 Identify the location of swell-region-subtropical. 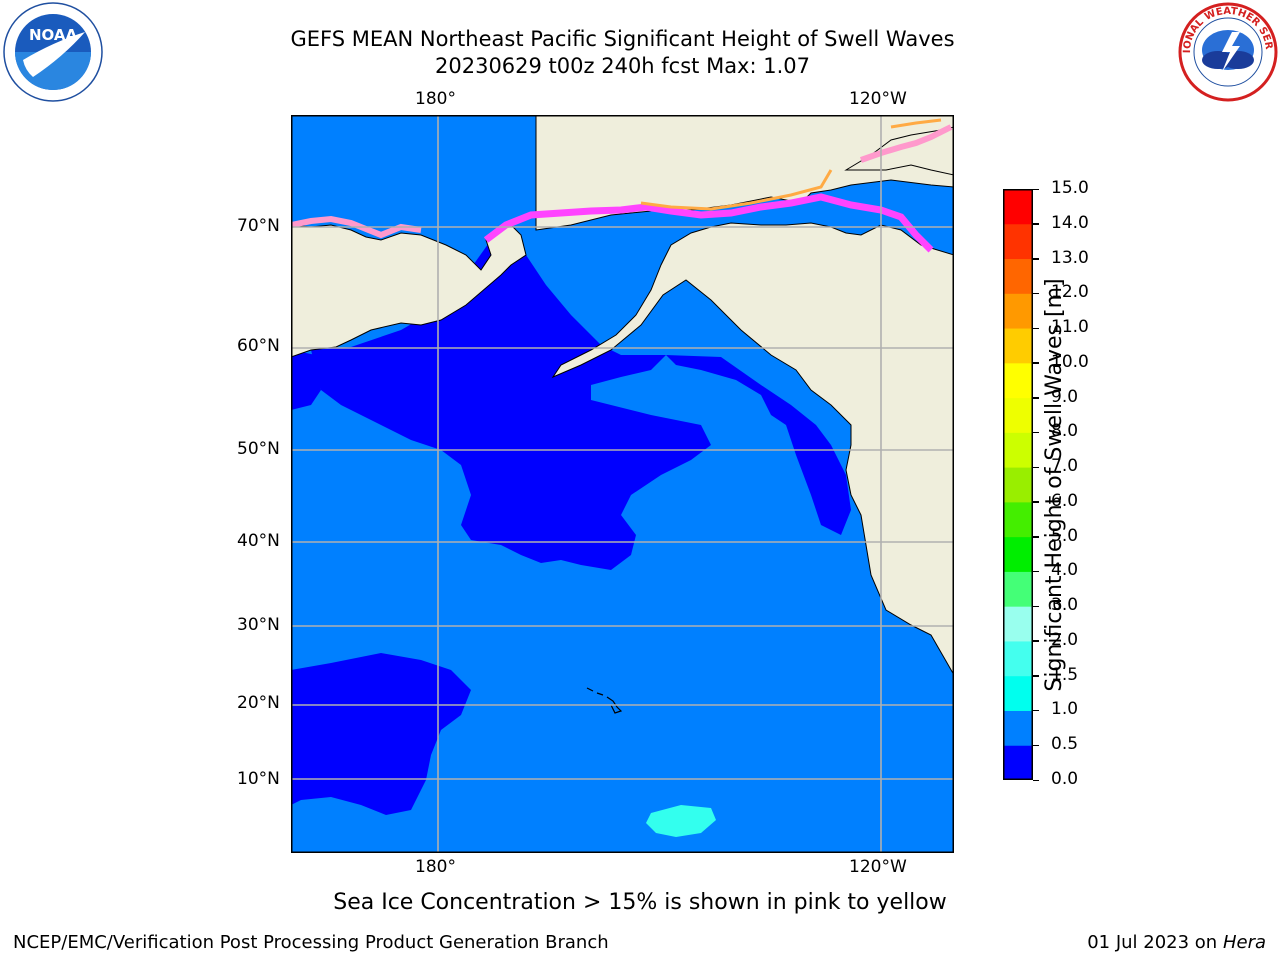
(381, 734).